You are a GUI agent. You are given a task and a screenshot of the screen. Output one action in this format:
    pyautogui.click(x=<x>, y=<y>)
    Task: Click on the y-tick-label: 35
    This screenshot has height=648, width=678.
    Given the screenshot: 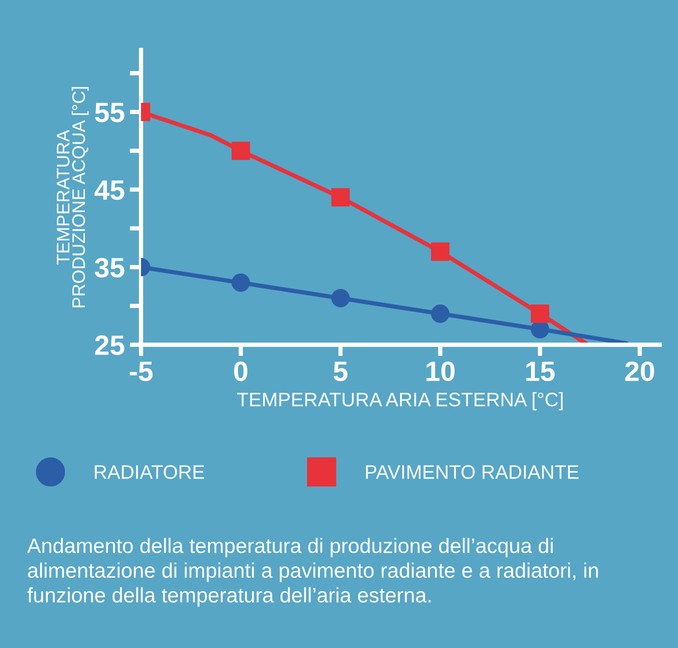 What is the action you would take?
    pyautogui.click(x=109, y=268)
    